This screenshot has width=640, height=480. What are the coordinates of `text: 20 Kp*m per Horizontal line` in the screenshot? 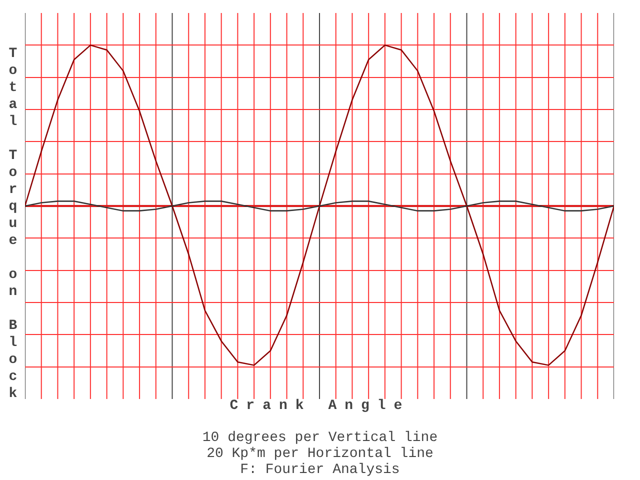 It's located at (320, 454).